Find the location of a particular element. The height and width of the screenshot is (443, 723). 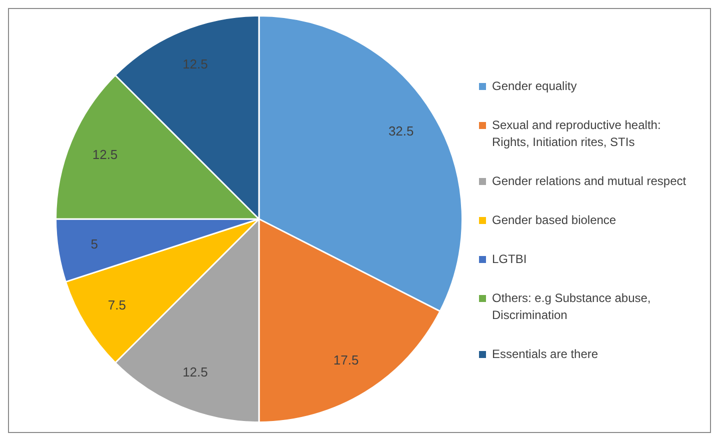

legend-label: Gender relations and mutual respect is located at coordinates (589, 181).